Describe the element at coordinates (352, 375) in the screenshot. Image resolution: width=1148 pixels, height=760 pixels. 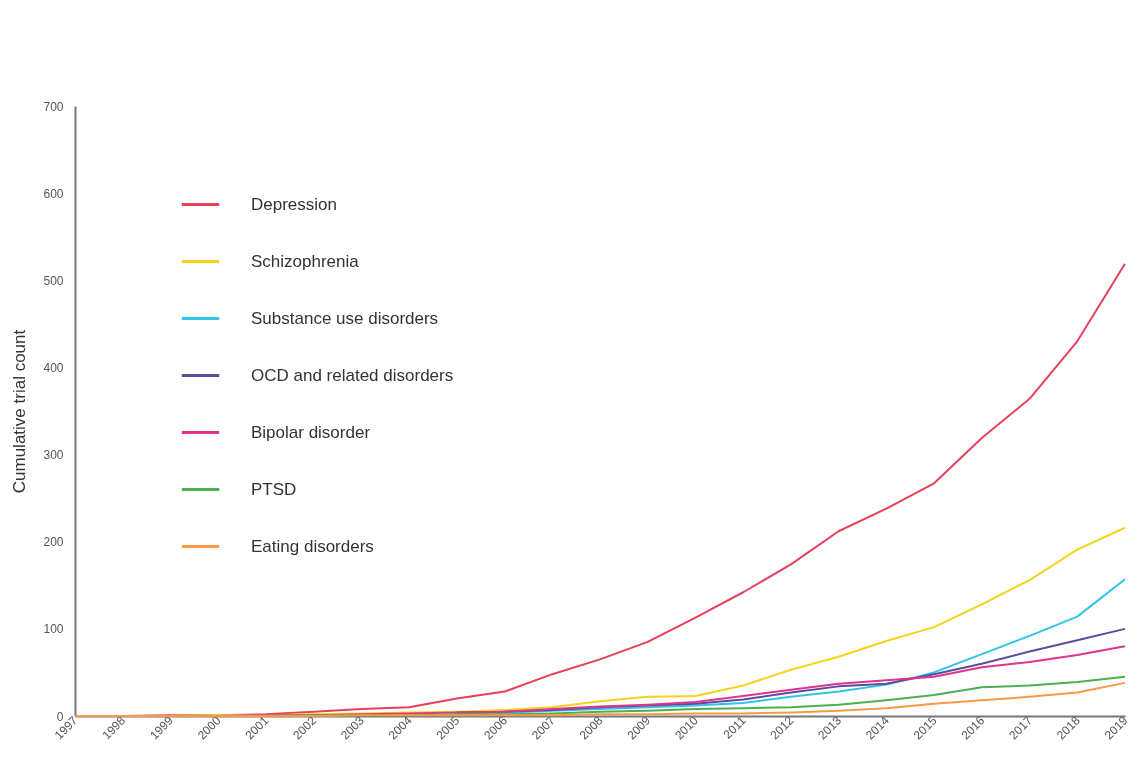
I see `legend-label: OCD and related disorders` at that location.